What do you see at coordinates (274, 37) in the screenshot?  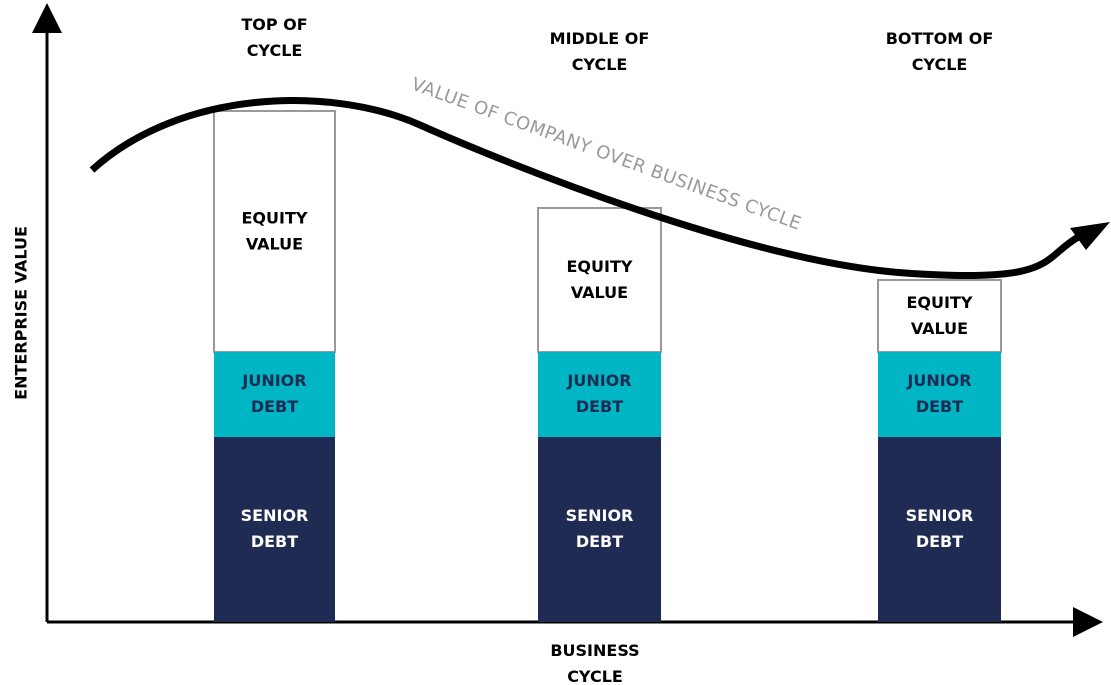 I see `column-title: TOP OF CYCLE` at bounding box center [274, 37].